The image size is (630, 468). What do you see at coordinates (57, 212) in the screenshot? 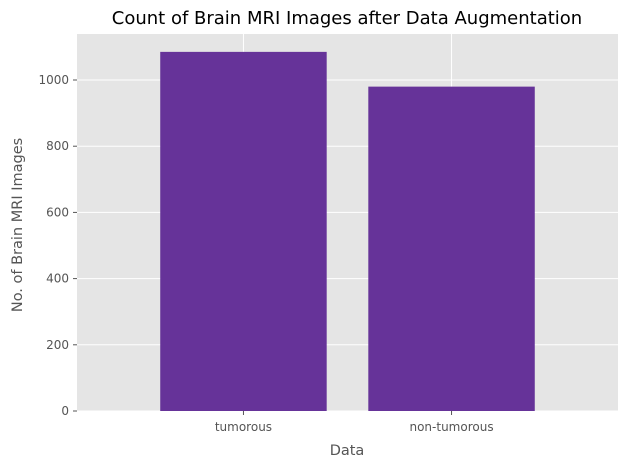
I see `y-tick-label: 600` at bounding box center [57, 212].